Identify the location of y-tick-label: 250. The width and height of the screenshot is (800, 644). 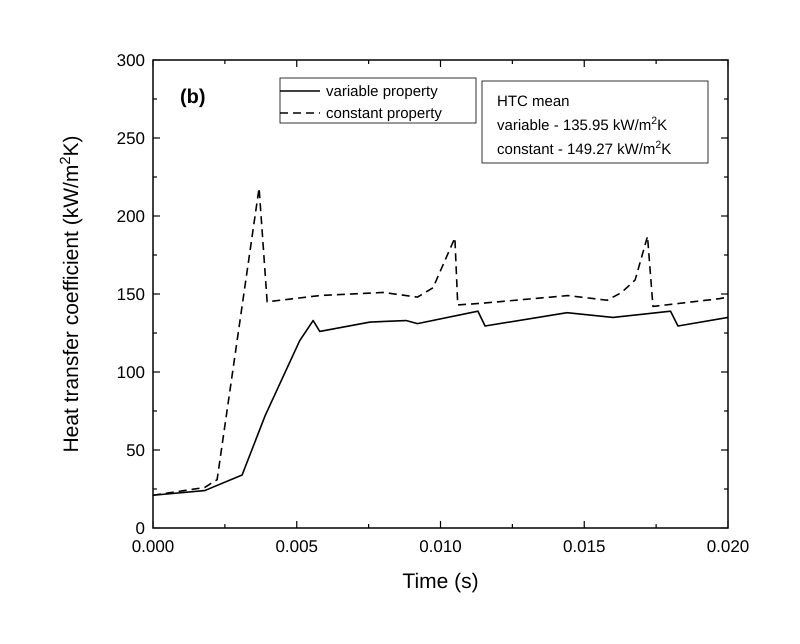
(130, 138).